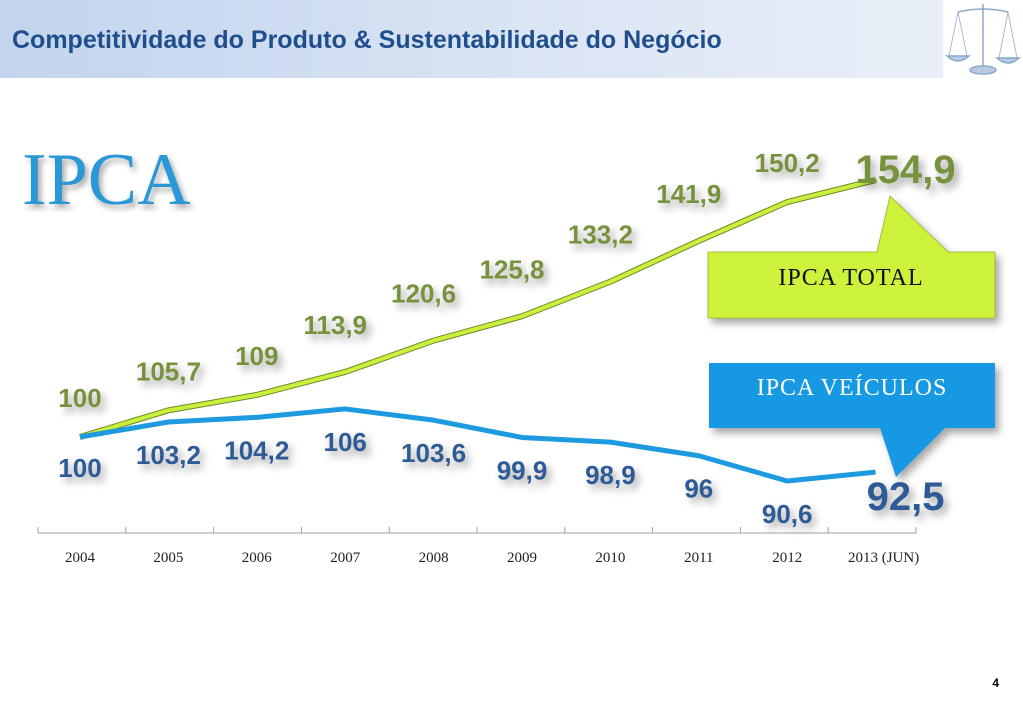  Describe the element at coordinates (787, 163) in the screenshot. I see `data-label: 150,2` at that location.